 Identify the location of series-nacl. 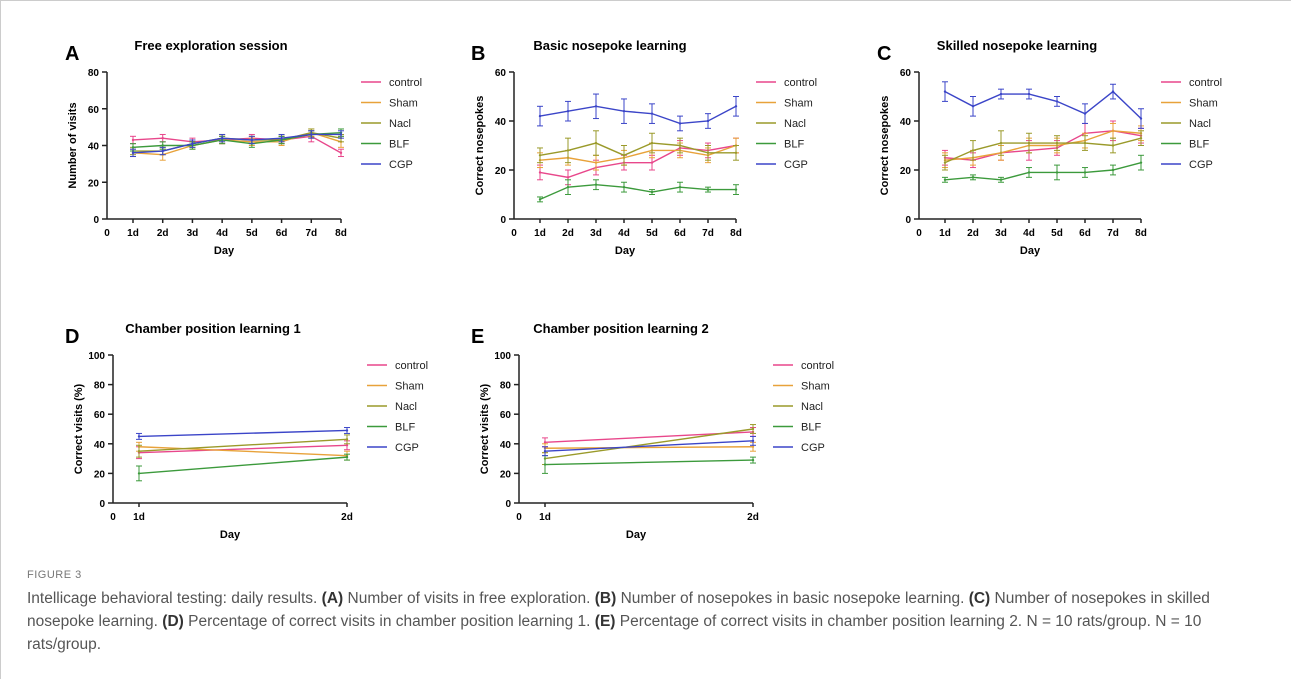
(638, 148).